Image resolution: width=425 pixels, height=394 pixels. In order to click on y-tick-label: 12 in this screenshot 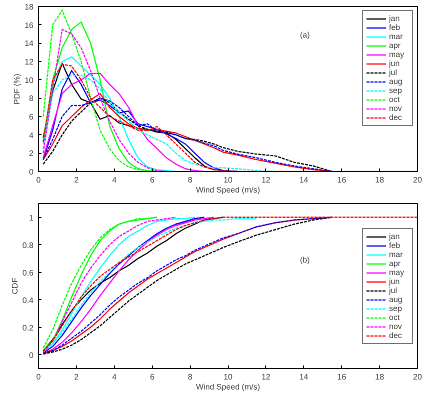, I will do `click(29, 62)`.